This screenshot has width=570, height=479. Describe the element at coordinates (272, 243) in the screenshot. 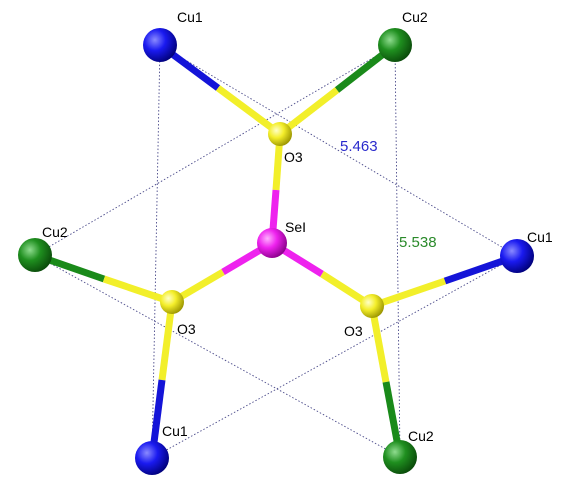

I see `selenium-atom` at that location.